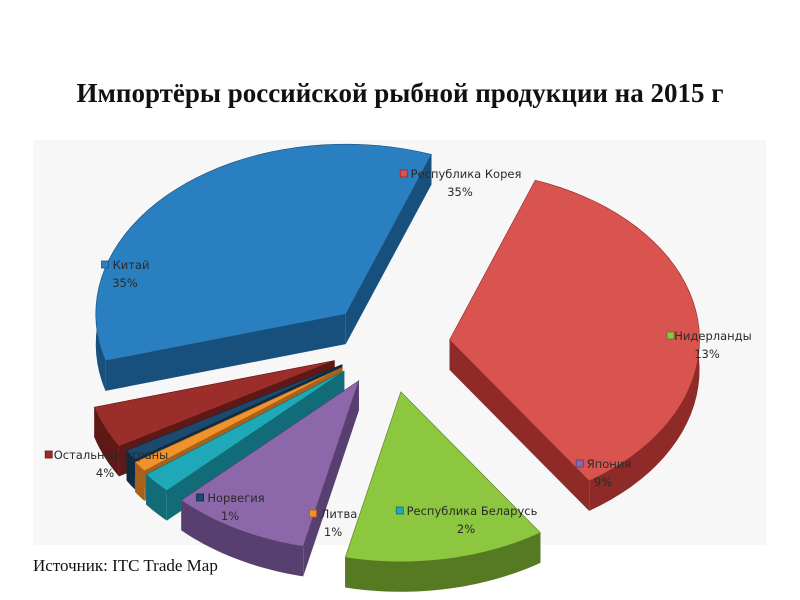 Image resolution: width=800 pixels, height=600 pixels. I want to click on pie-label-name: Литва, so click(339, 514).